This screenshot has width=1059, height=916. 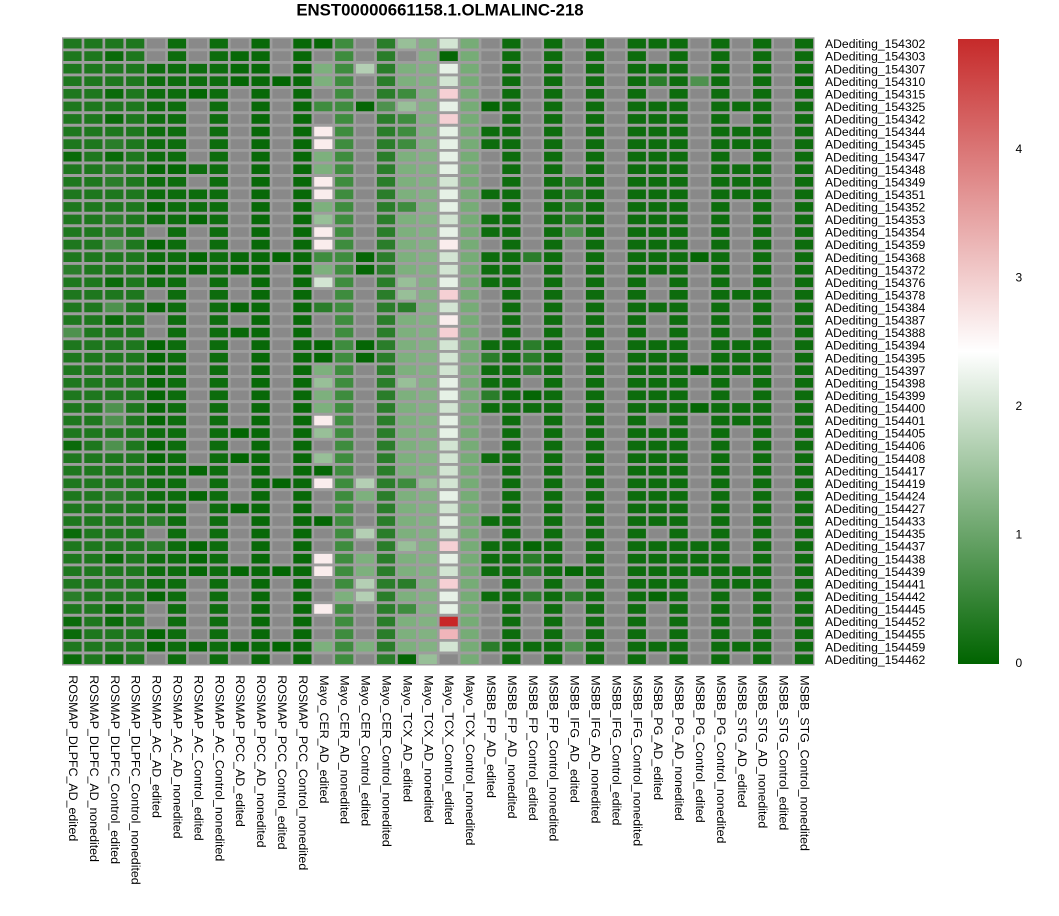 What do you see at coordinates (875, 107) in the screenshot?
I see `svg-text: ADediting_154325` at bounding box center [875, 107].